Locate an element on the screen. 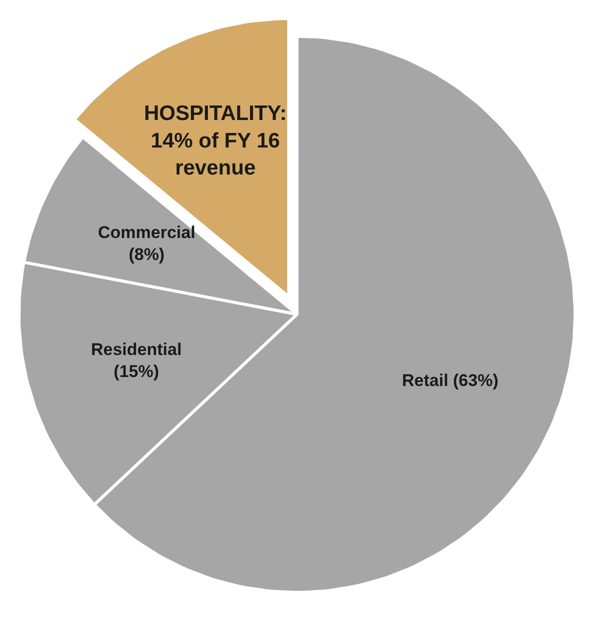 The height and width of the screenshot is (623, 594). slice-label: Retail (63%) is located at coordinates (450, 380).